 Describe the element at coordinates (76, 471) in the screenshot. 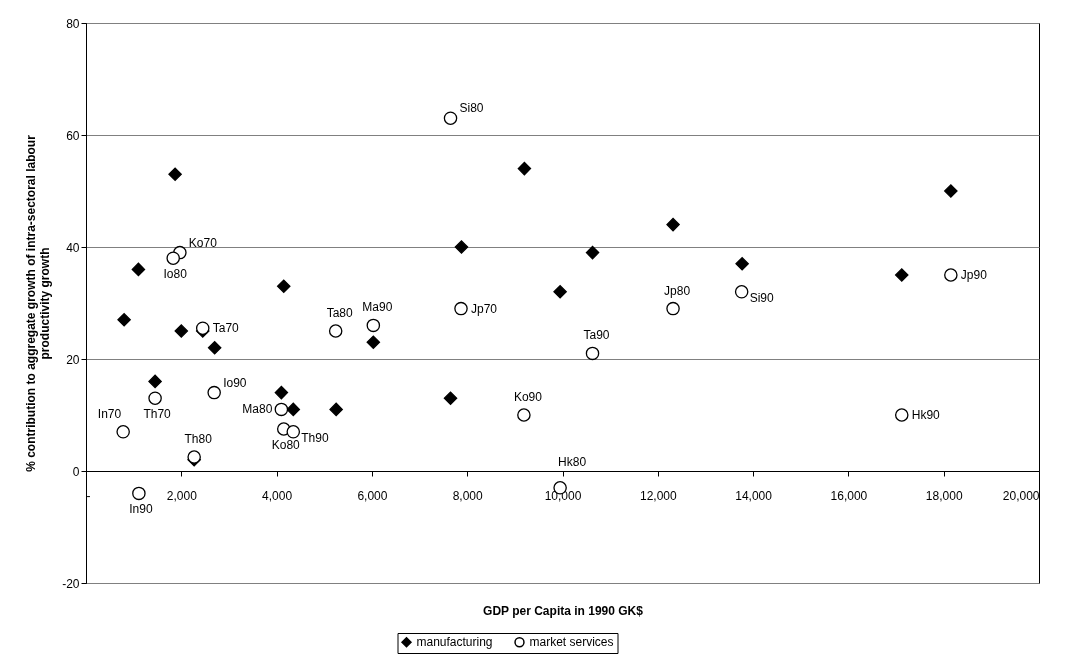

I see `y-tick-label: 0` at that location.